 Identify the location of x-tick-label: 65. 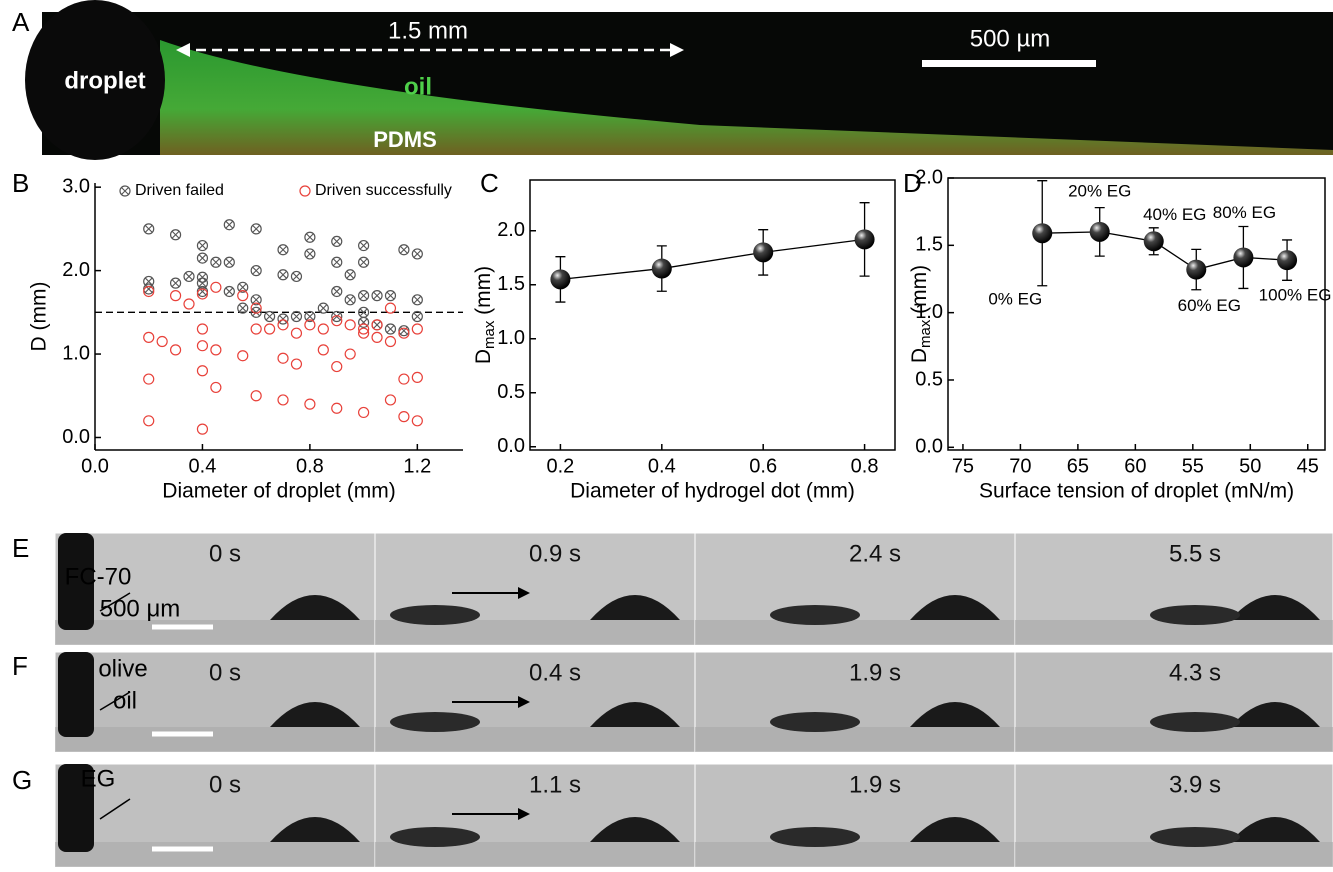
(1078, 466).